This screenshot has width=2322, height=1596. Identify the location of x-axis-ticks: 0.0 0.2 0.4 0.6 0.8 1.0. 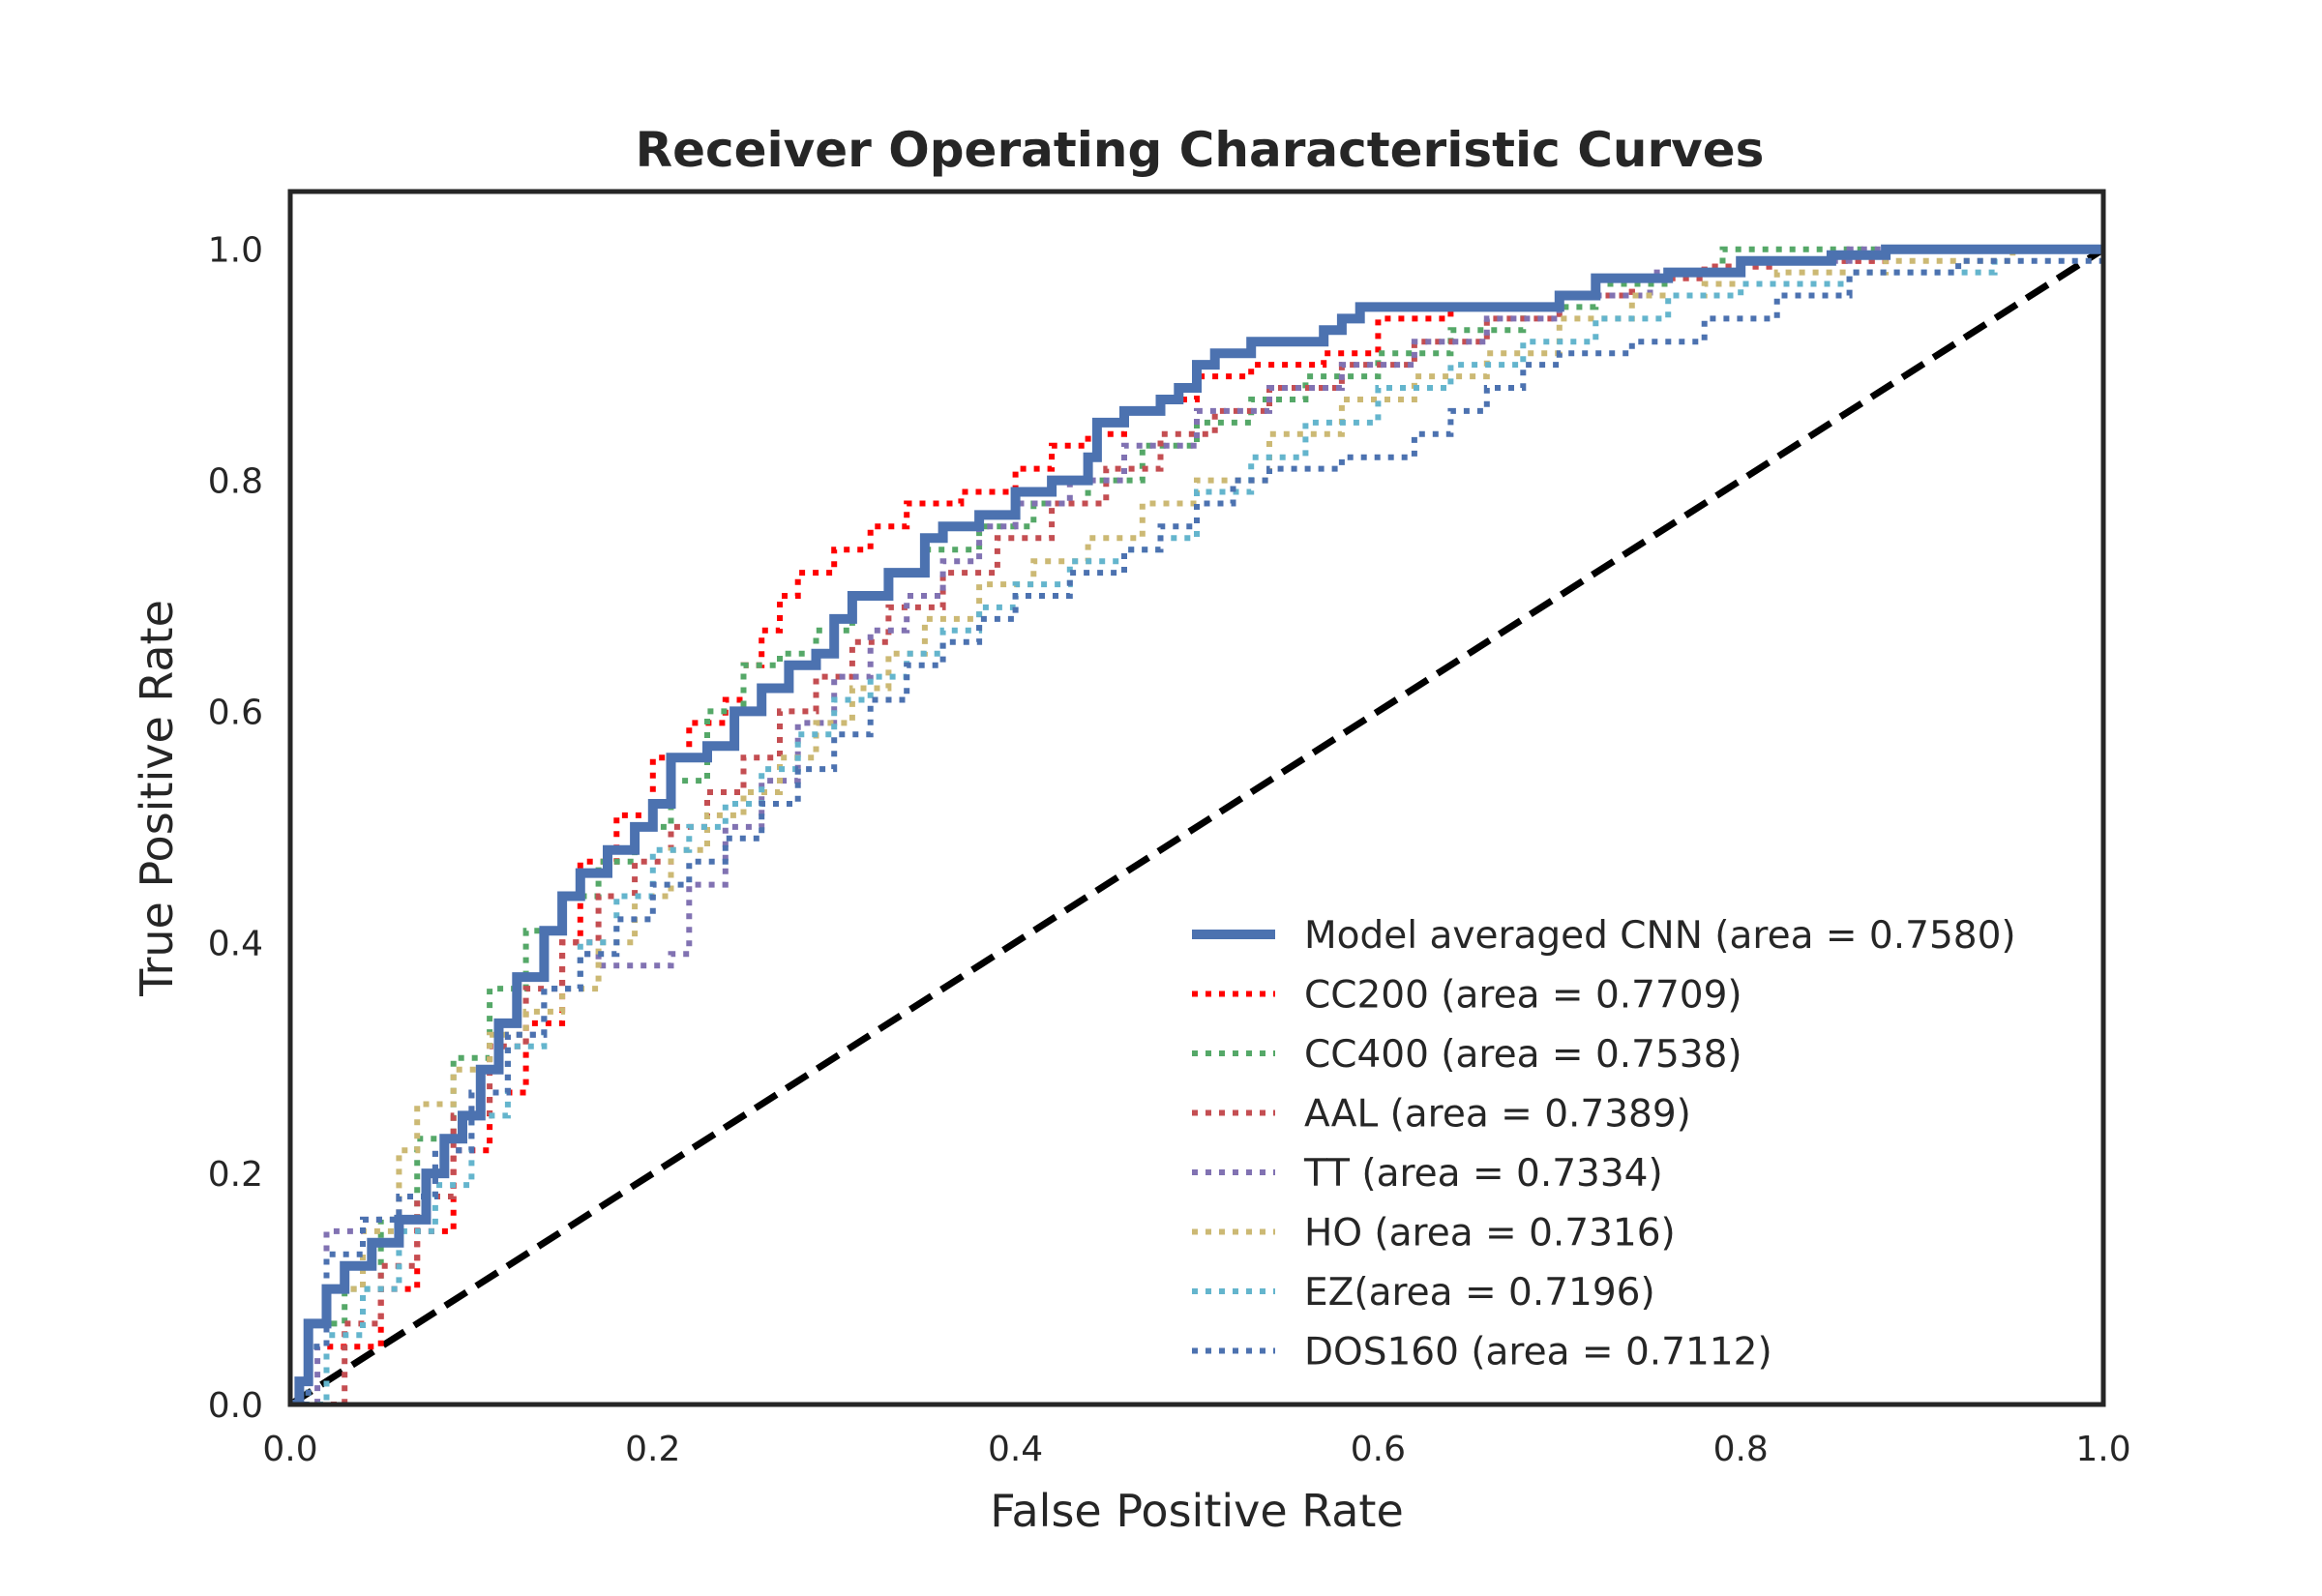
(1196, 1449).